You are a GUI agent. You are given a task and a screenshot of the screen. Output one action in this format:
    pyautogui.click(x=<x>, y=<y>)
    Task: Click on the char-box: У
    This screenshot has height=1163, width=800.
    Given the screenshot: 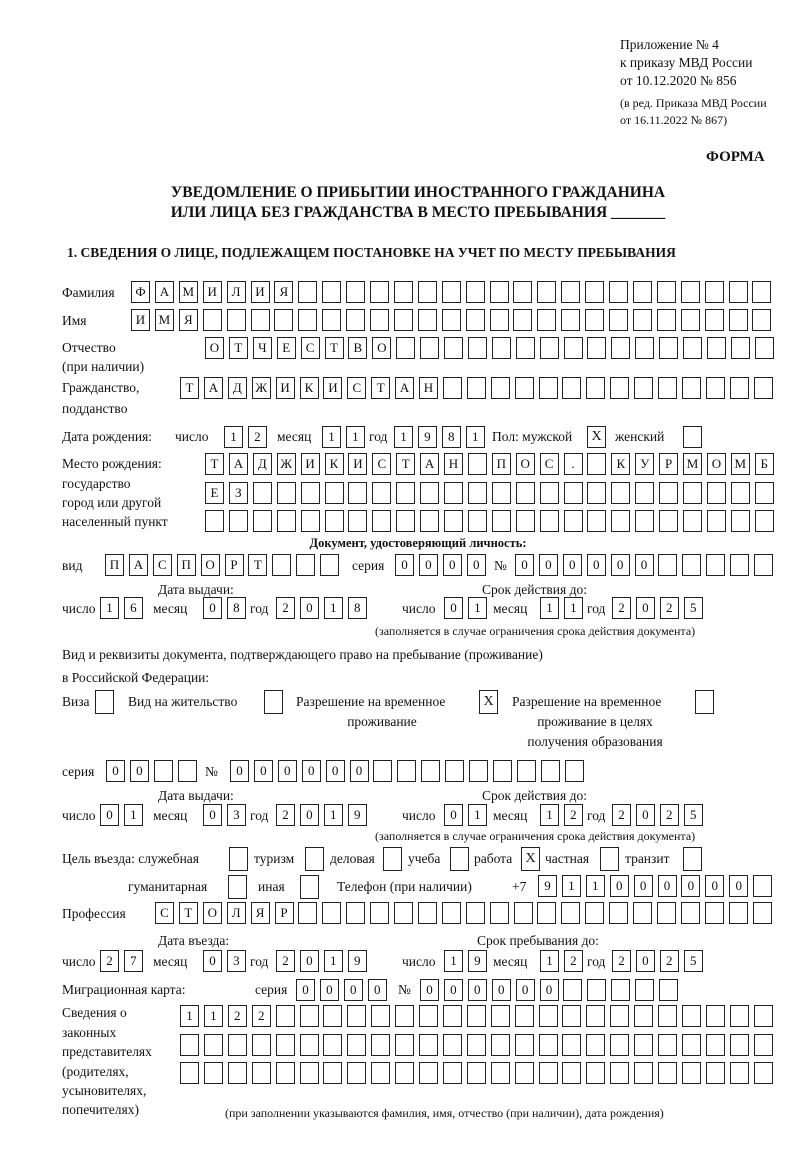 What is the action you would take?
    pyautogui.click(x=645, y=464)
    